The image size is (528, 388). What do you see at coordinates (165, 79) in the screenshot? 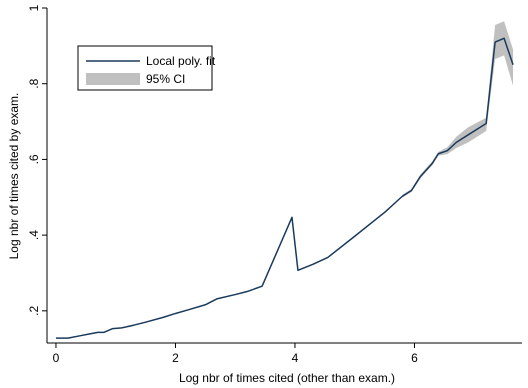
I see `legend-label-ci: 95% CI` at bounding box center [165, 79].